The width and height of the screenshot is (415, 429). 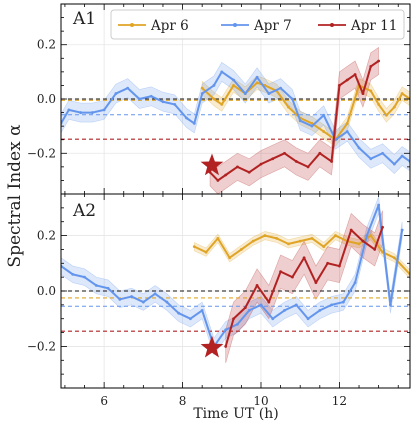 I want to click on star-marker-a1, so click(x=212, y=164).